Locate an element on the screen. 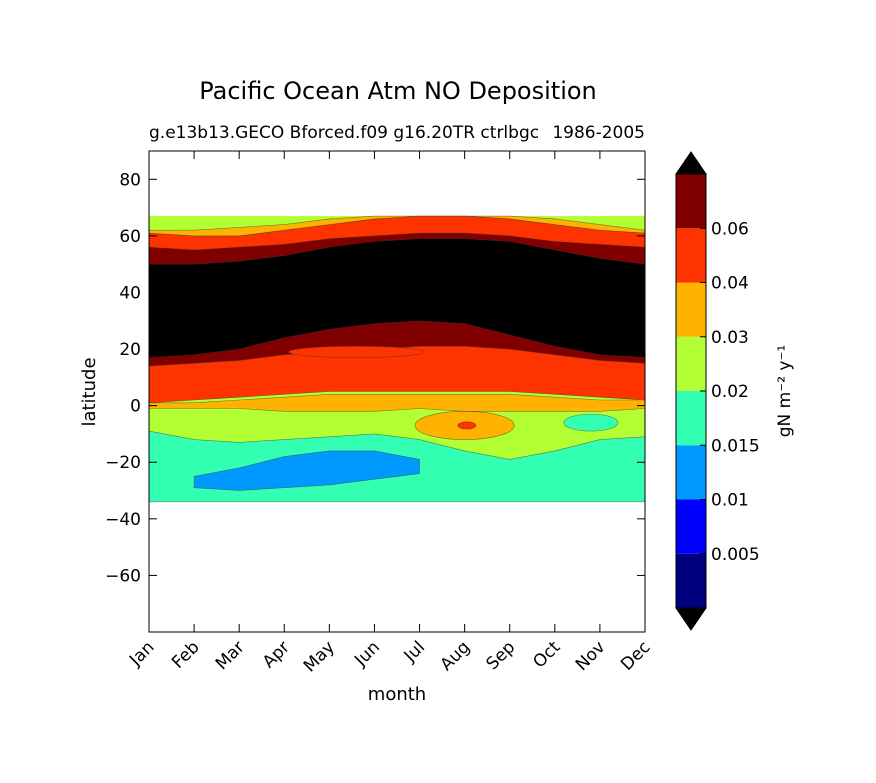 Image resolution: width=876 pixels, height=783 pixels. chart-subtitle-right: 1986-2005 is located at coordinates (598, 133).